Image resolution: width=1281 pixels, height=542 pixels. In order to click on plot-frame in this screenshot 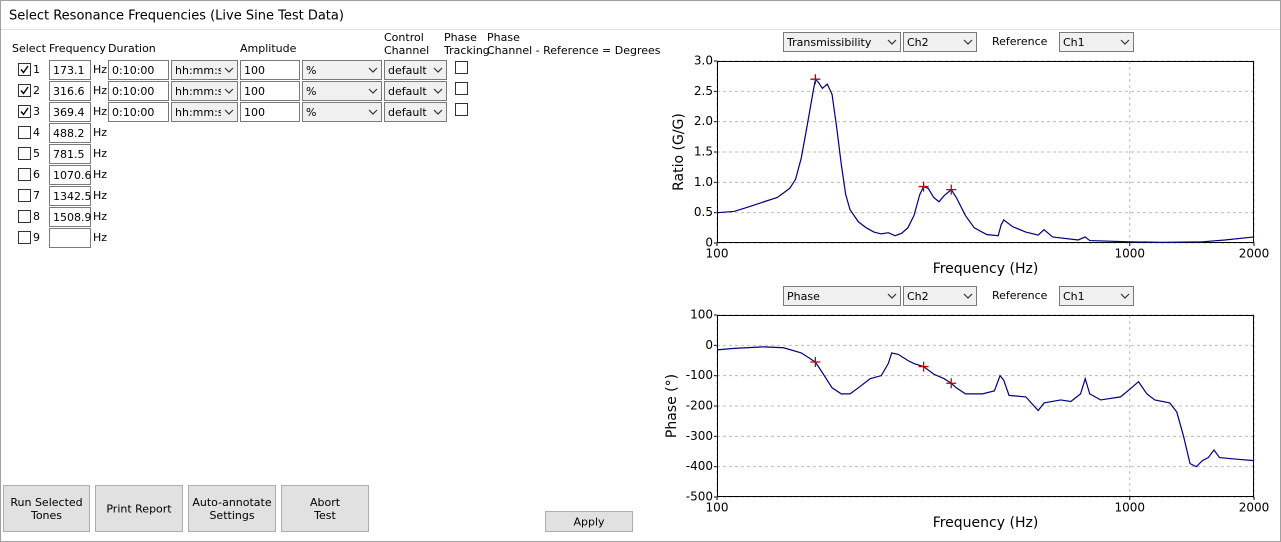, I will do `click(985, 406)`.